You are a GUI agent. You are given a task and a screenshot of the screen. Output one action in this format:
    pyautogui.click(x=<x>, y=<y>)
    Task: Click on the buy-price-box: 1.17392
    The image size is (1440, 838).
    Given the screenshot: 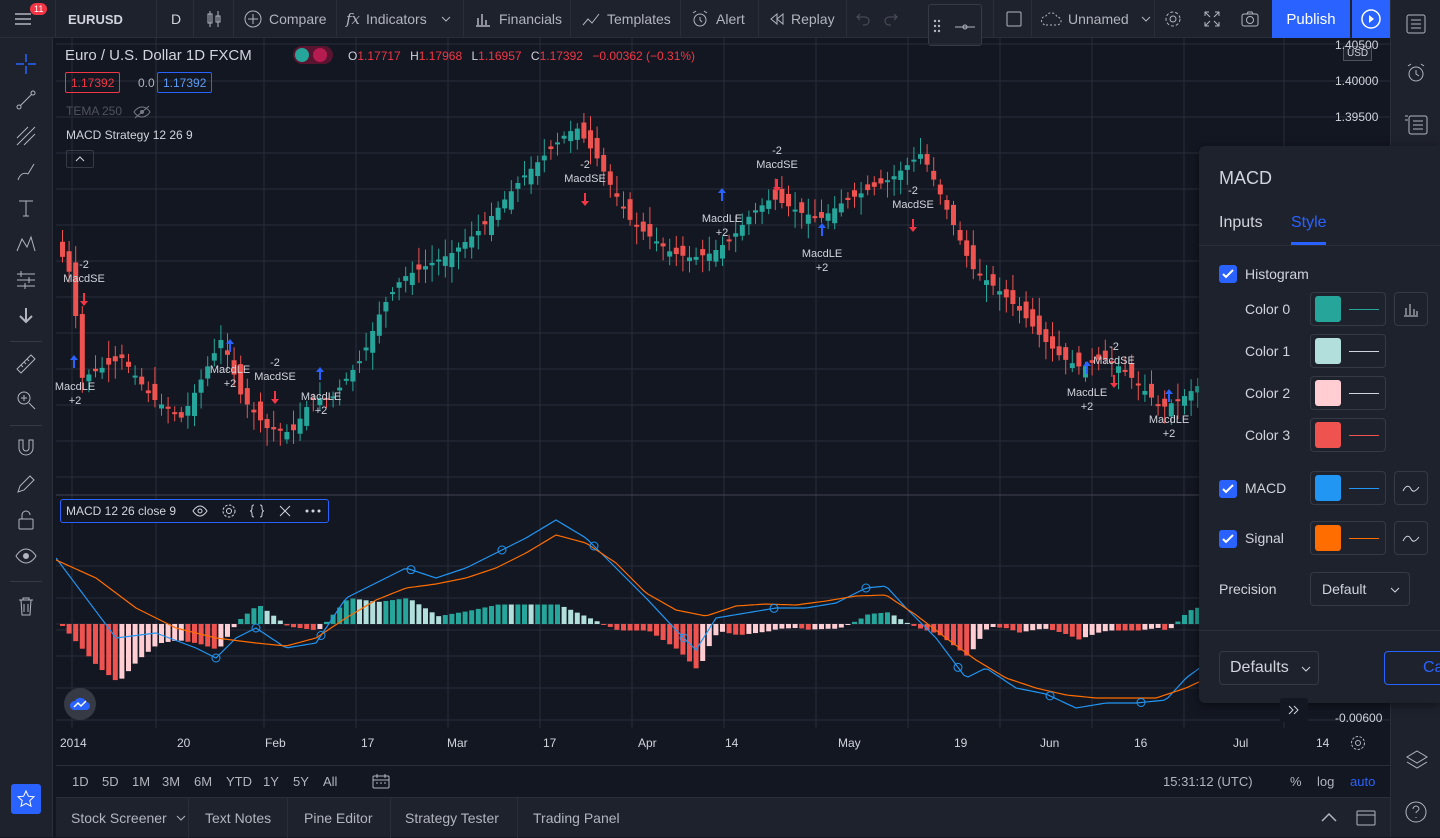 What is the action you would take?
    pyautogui.click(x=185, y=82)
    